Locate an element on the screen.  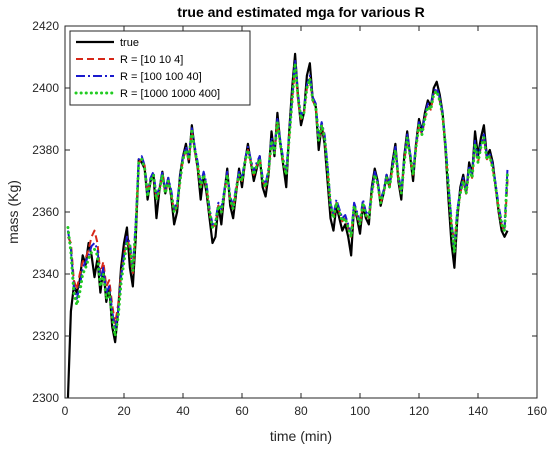
legend-label-2: R = [10 10 4] is located at coordinates (151, 60).